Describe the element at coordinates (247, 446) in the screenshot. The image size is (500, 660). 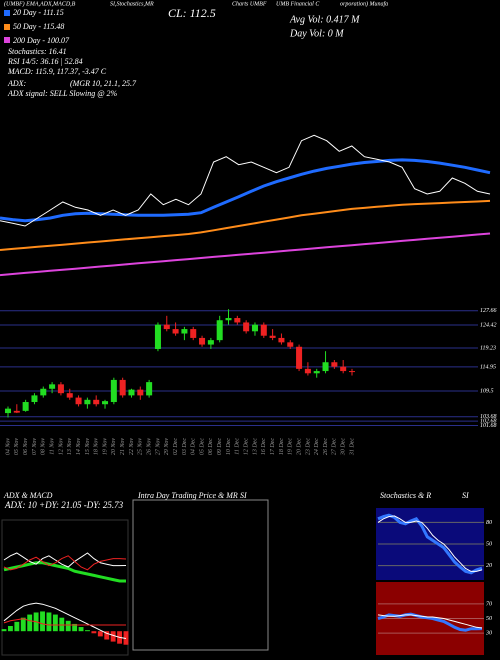
I see `x-tick-label: 12 Dec` at that location.